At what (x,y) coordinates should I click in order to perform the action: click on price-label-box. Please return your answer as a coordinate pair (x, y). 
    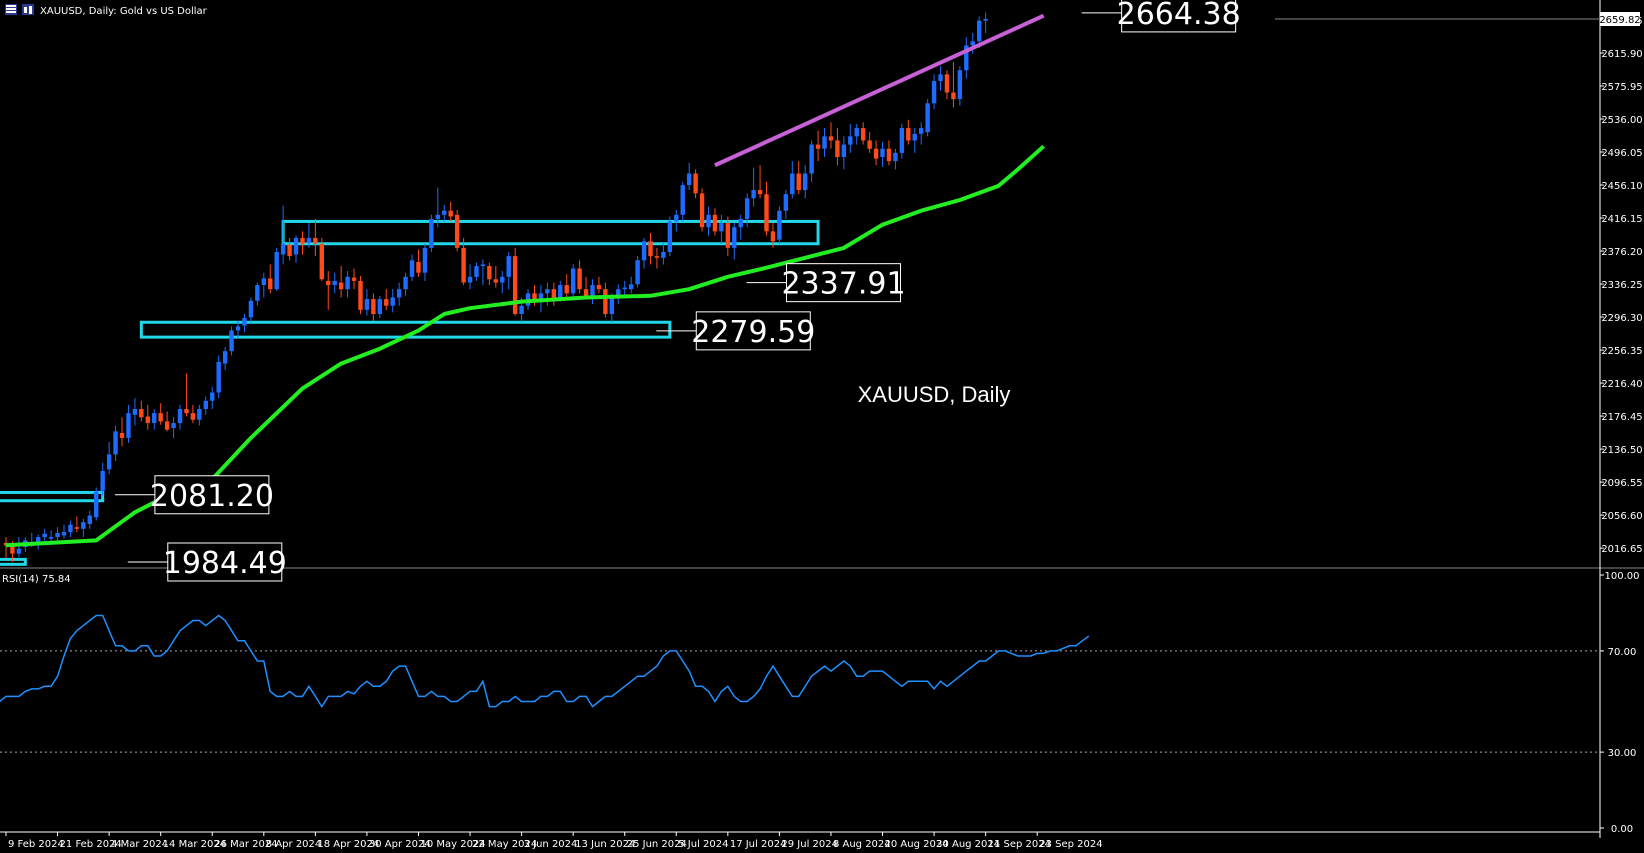
    Looking at the image, I should click on (212, 495).